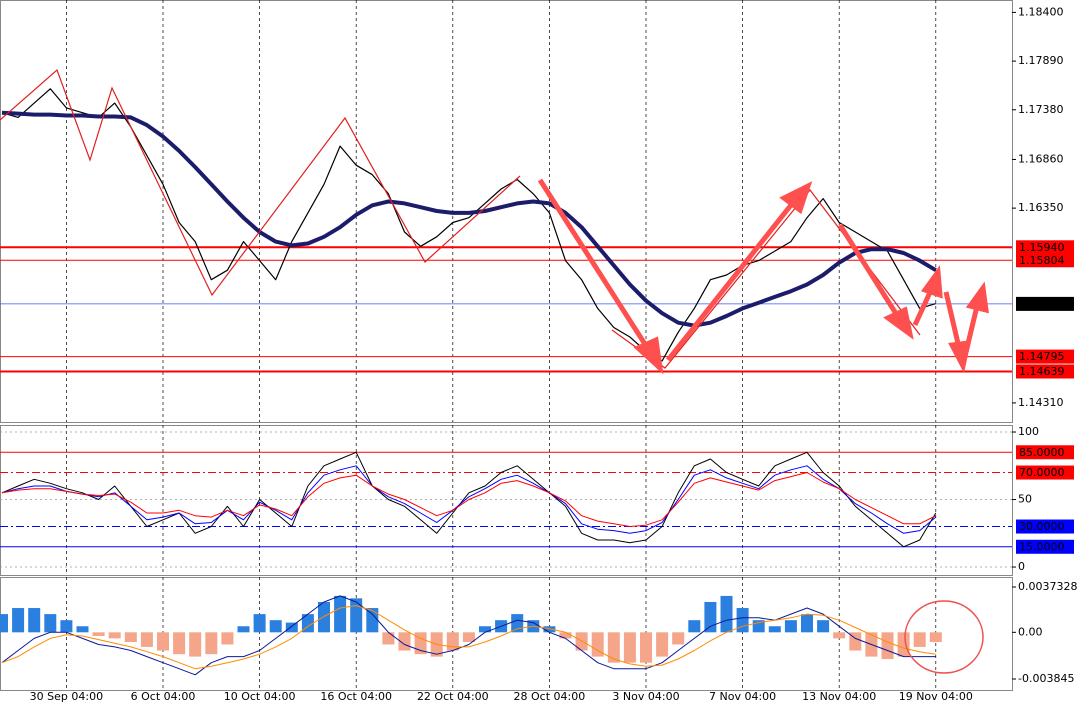 Image resolution: width=1079 pixels, height=704 pixels. Describe the element at coordinates (1042, 247) in the screenshot. I see `level-label: 1.15940` at that location.